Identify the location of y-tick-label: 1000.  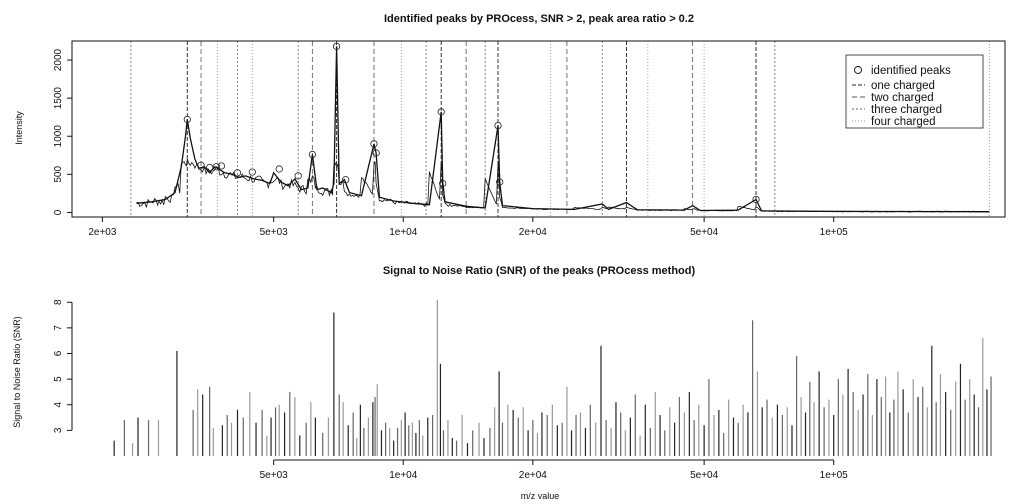
(58, 136).